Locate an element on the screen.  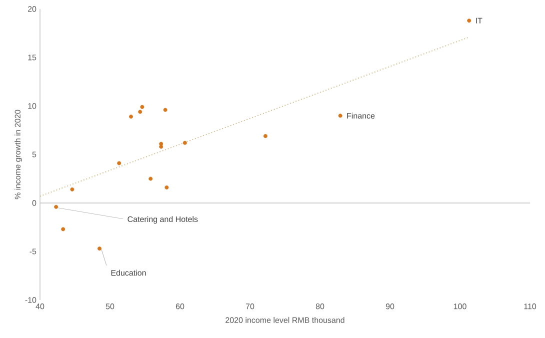
y-axis-title: % income growth in 2020 is located at coordinates (18, 155).